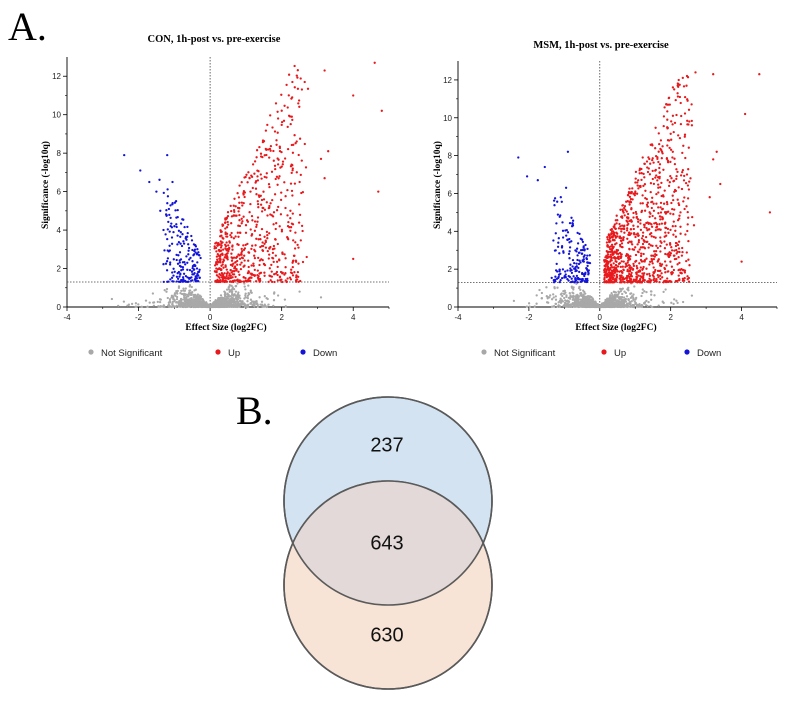 The height and width of the screenshot is (706, 787). What do you see at coordinates (601, 45) in the screenshot?
I see `chart-title: MSM, 1h-post vs. pre-exercise` at bounding box center [601, 45].